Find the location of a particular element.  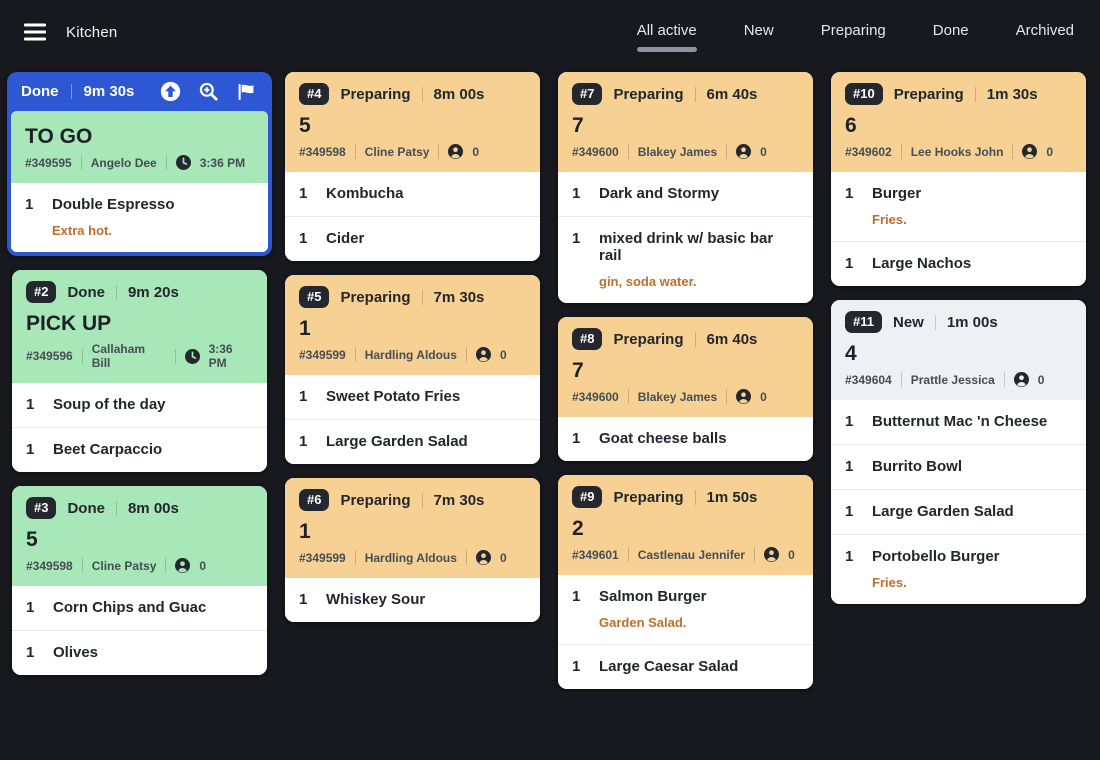

order-item-row: 1 Burrito Bowl is located at coordinates (958, 466).